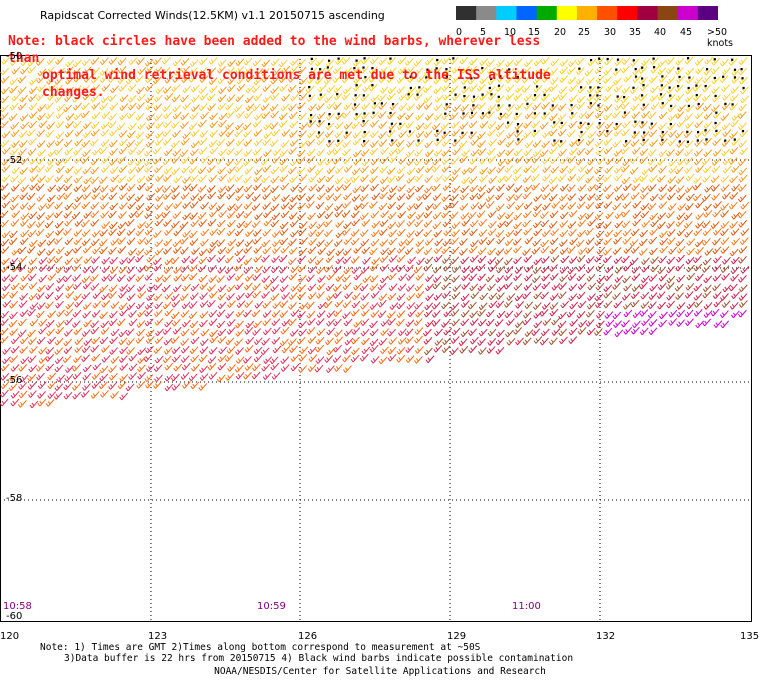  Describe the element at coordinates (466, 13) in the screenshot. I see `legend-swatch` at that location.